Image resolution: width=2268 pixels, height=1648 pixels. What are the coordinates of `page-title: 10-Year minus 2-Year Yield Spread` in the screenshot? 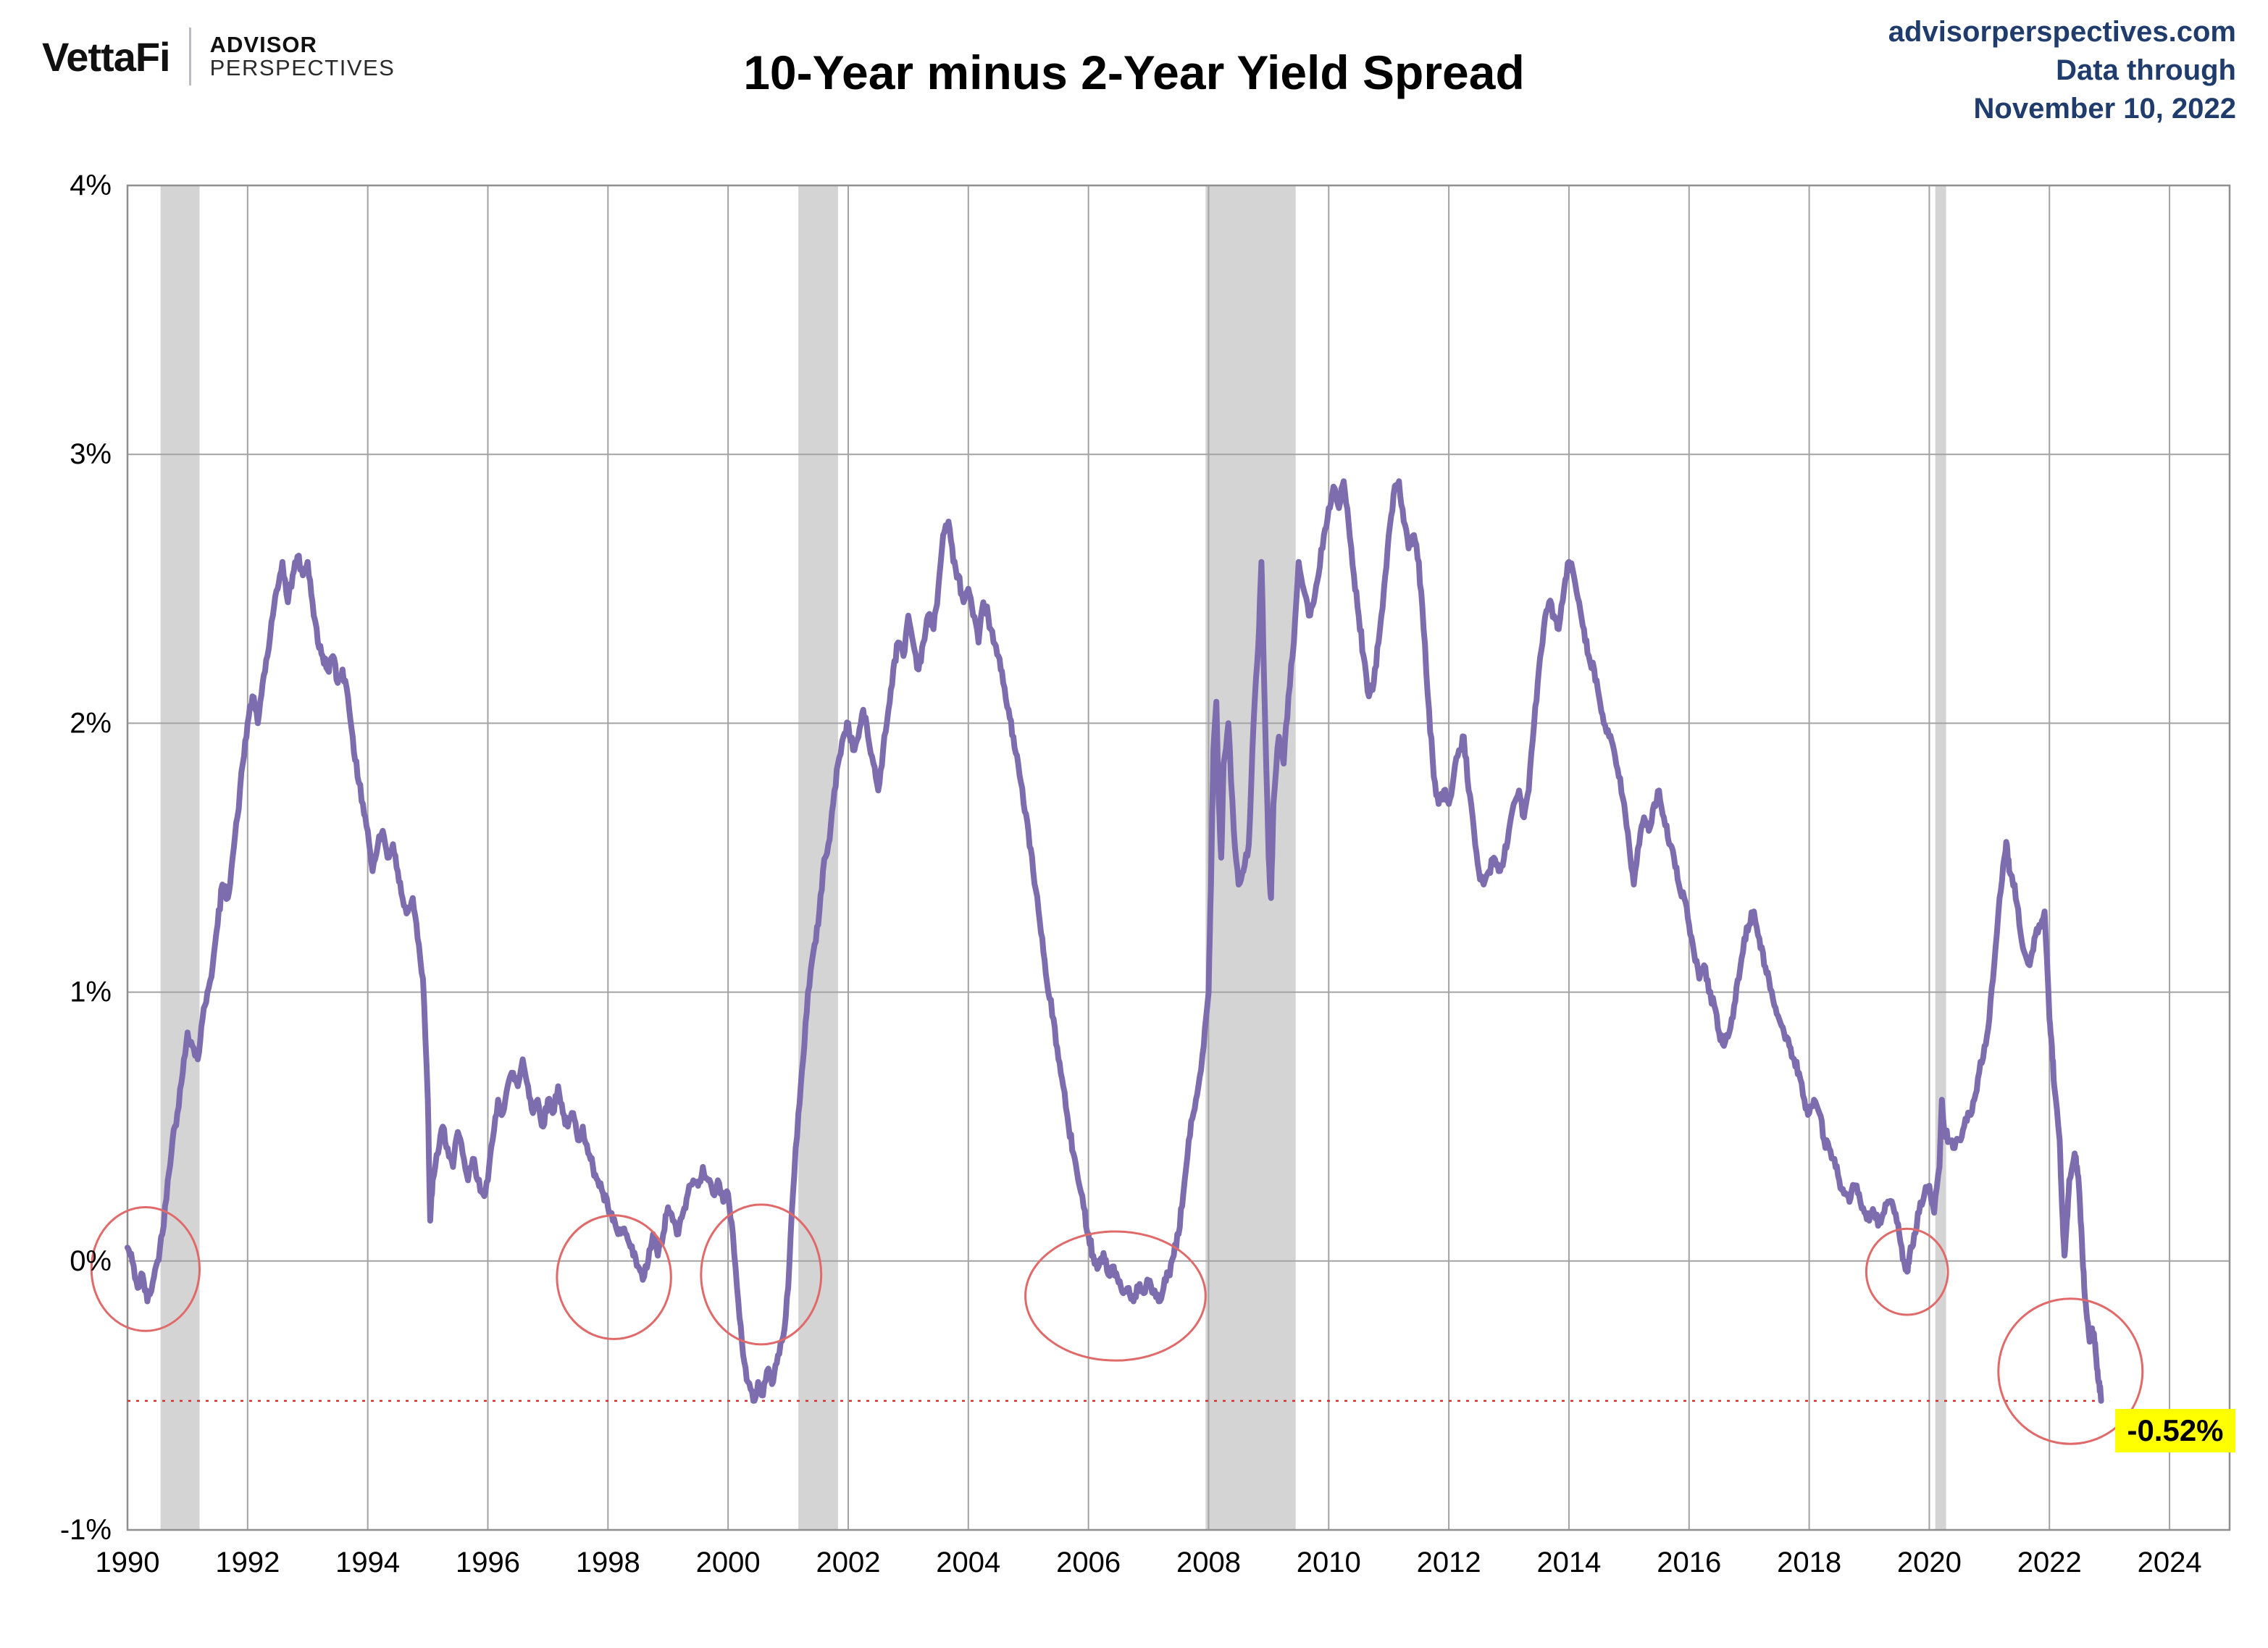 It's located at (1134, 72).